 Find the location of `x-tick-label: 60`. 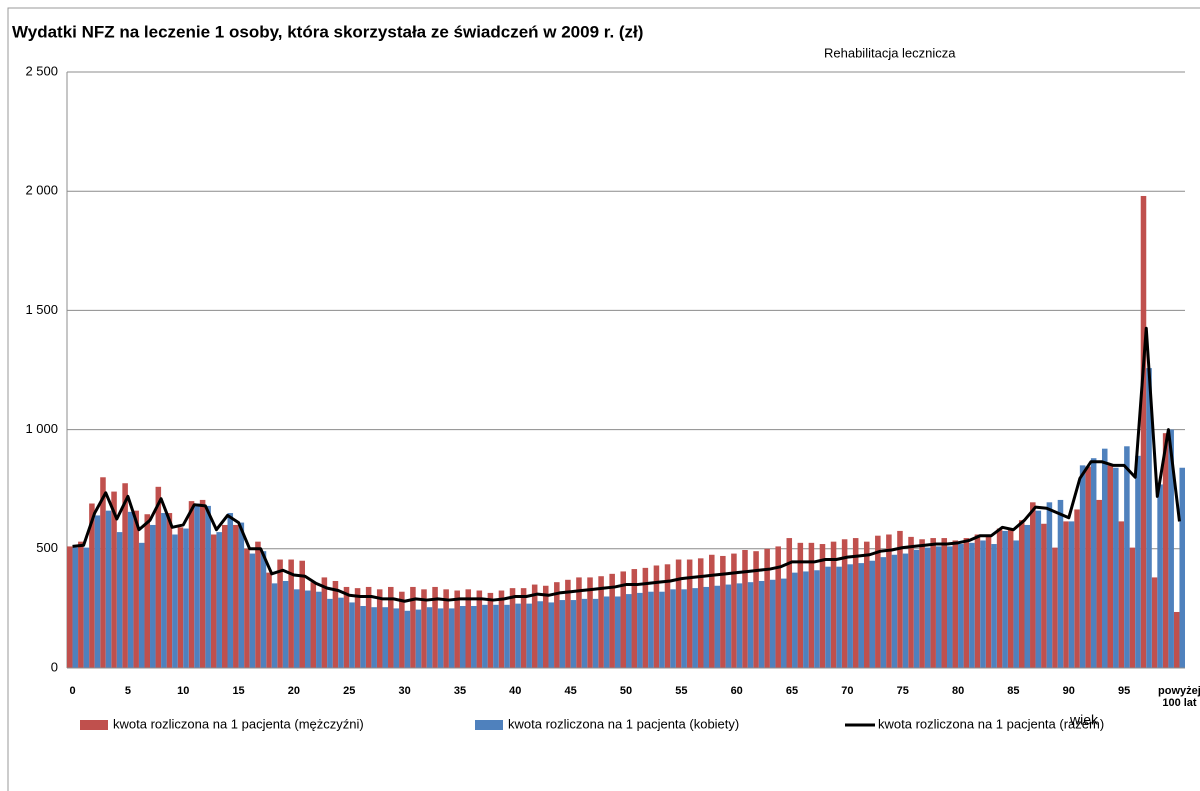

x-tick-label: 60 is located at coordinates (736, 691).